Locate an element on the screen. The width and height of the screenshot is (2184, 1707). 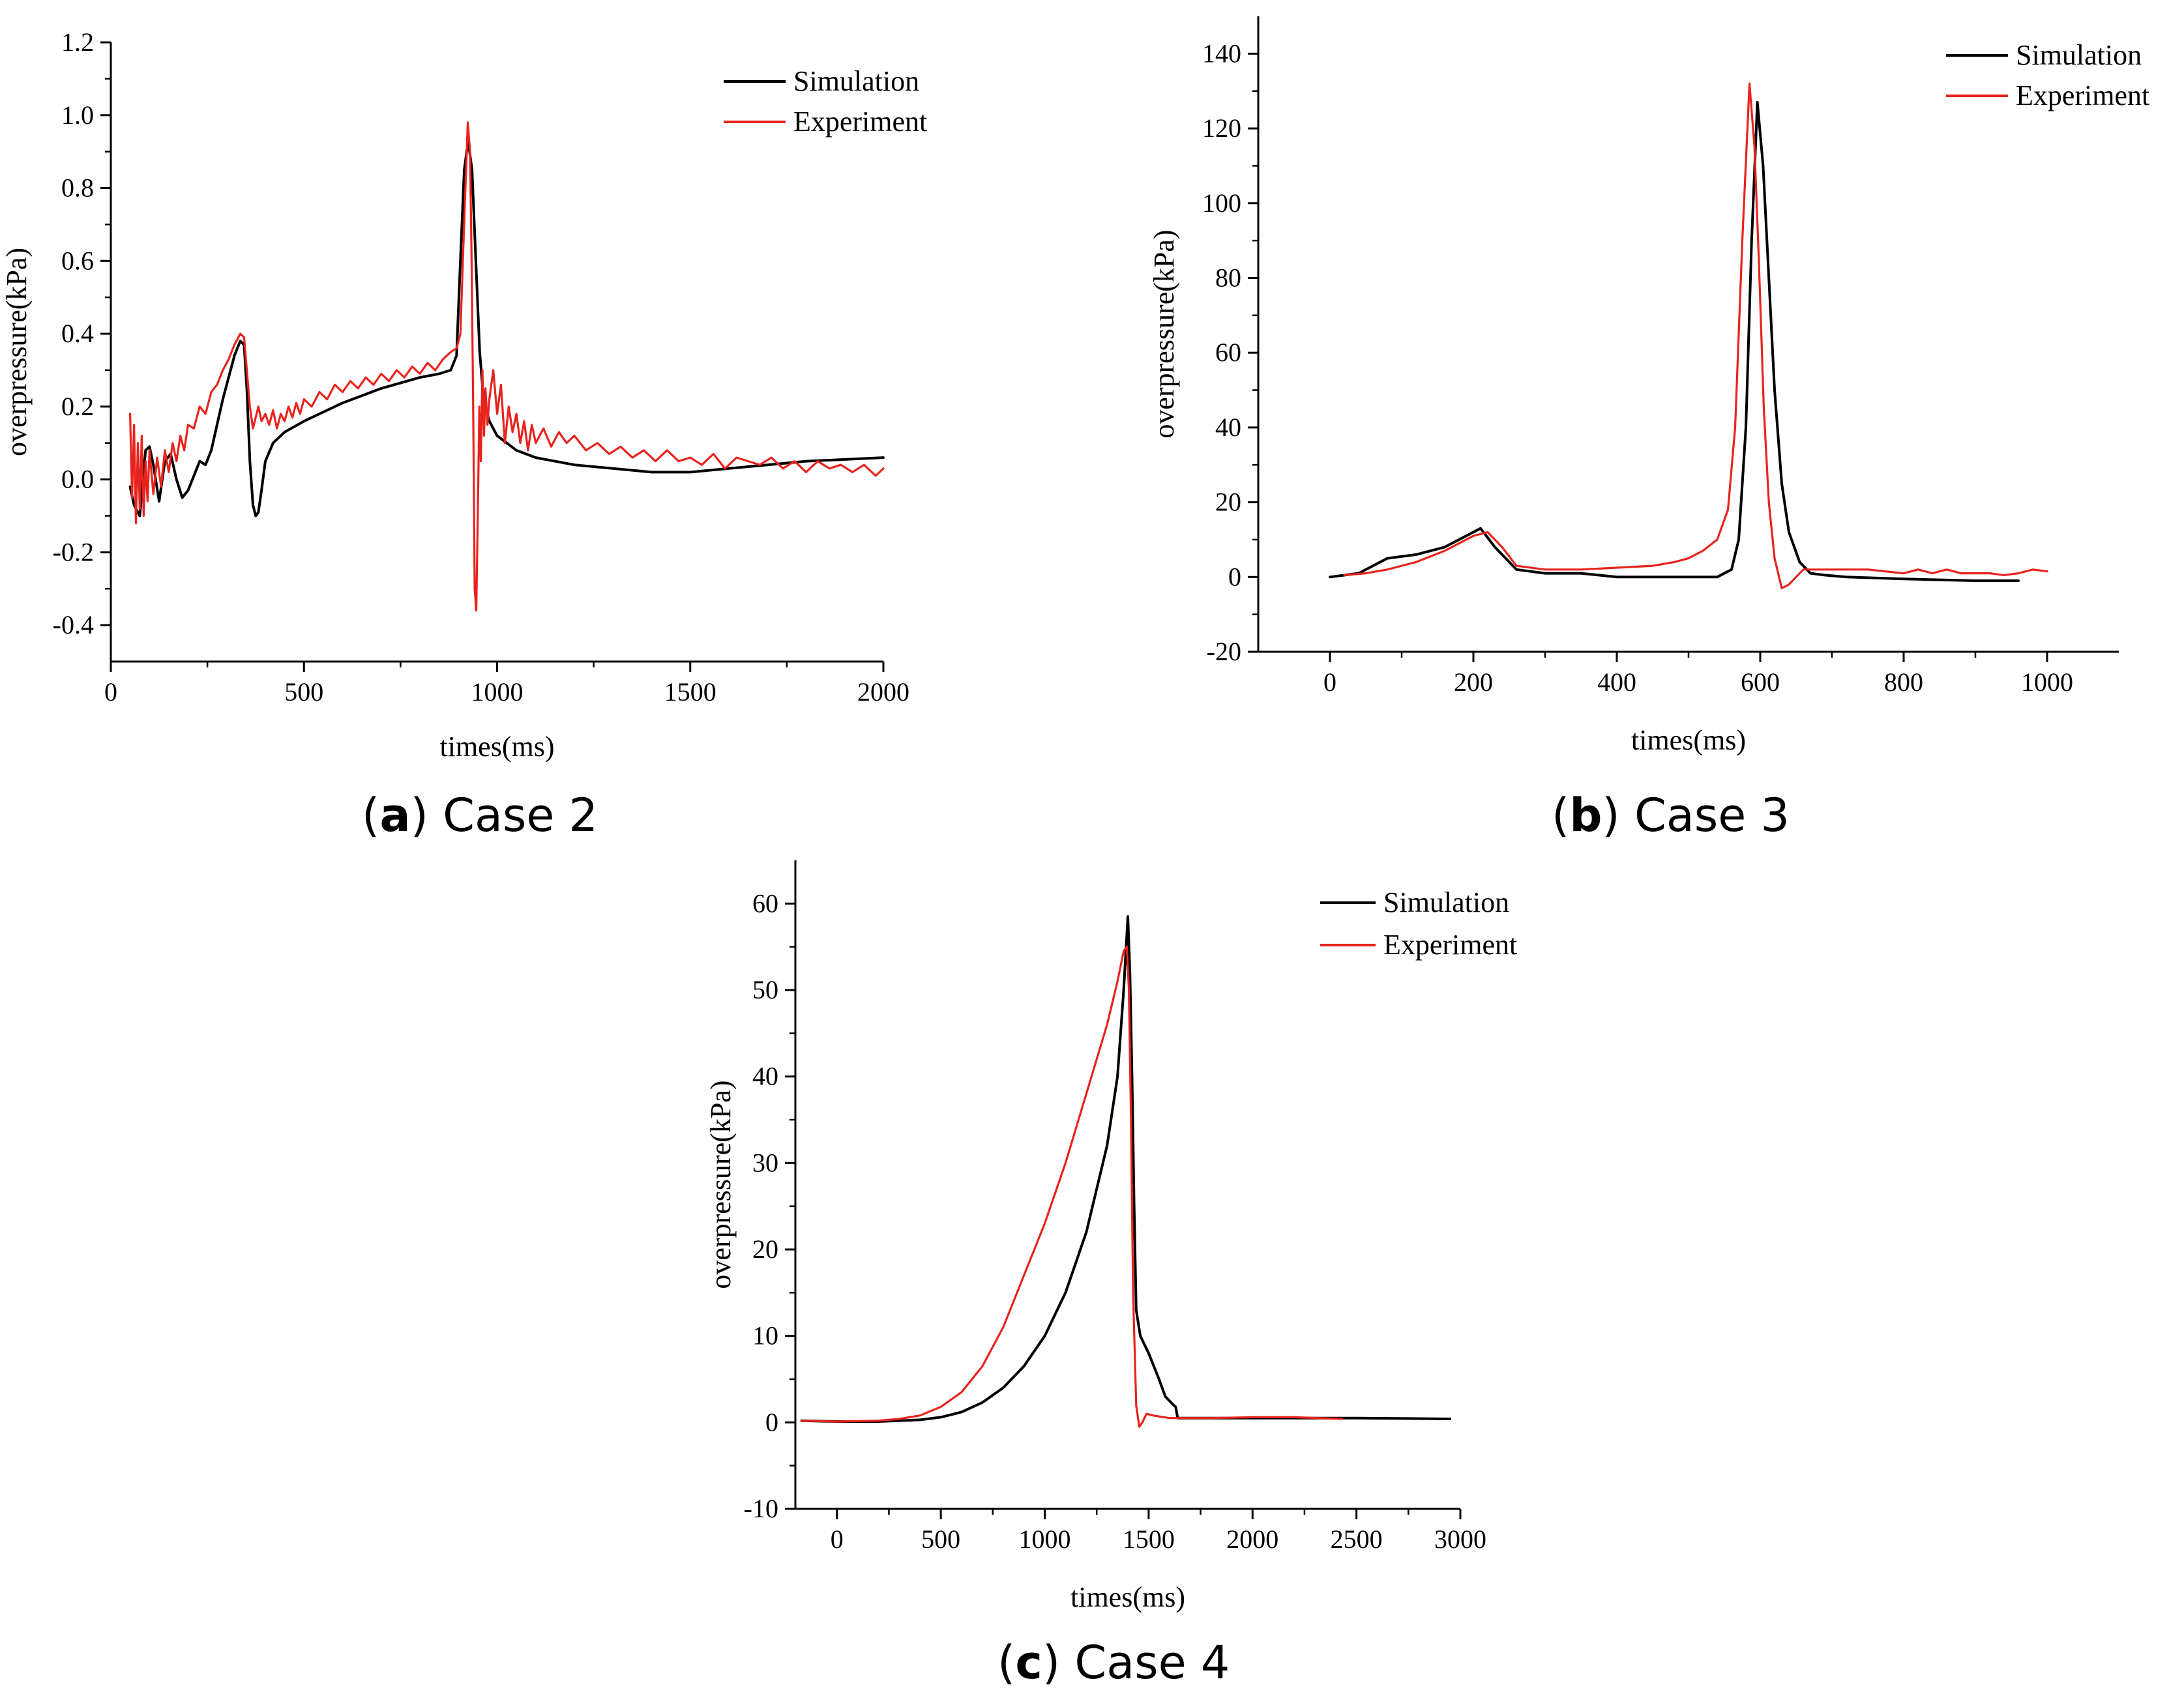
caption-c: (c) Case 4 is located at coordinates (1113, 1662).